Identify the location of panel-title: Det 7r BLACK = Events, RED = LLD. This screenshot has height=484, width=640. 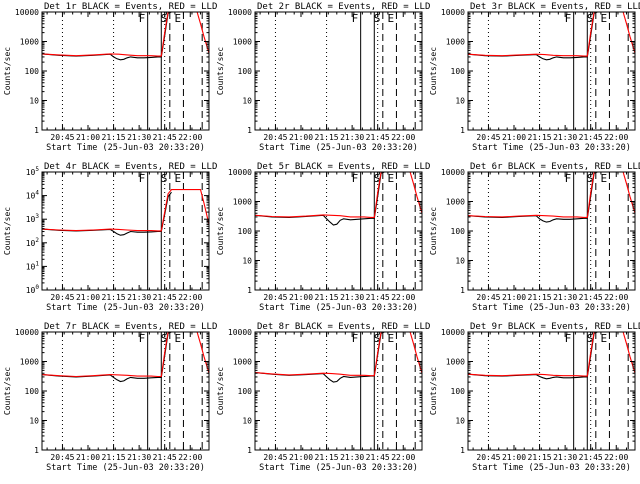
(130, 327).